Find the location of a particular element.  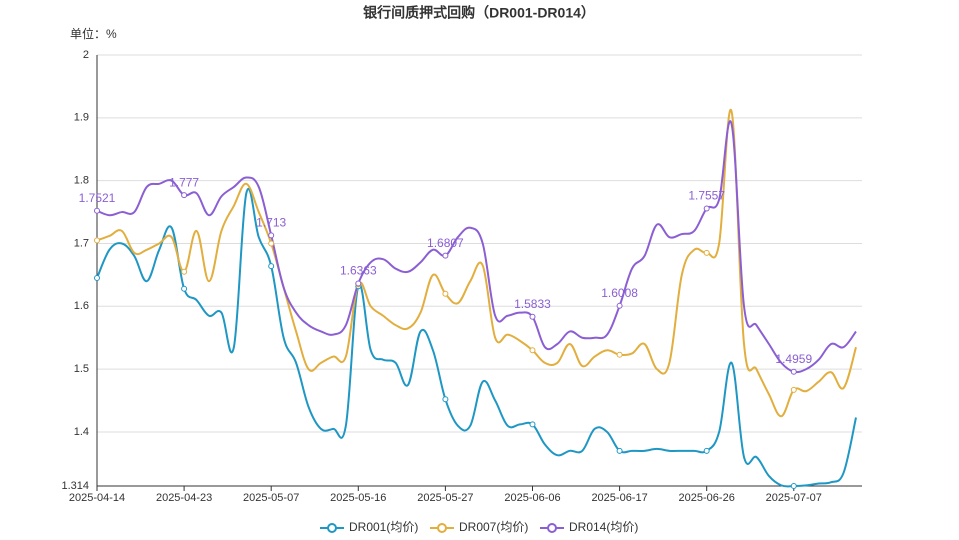

data-label: 1.777 is located at coordinates (184, 182).